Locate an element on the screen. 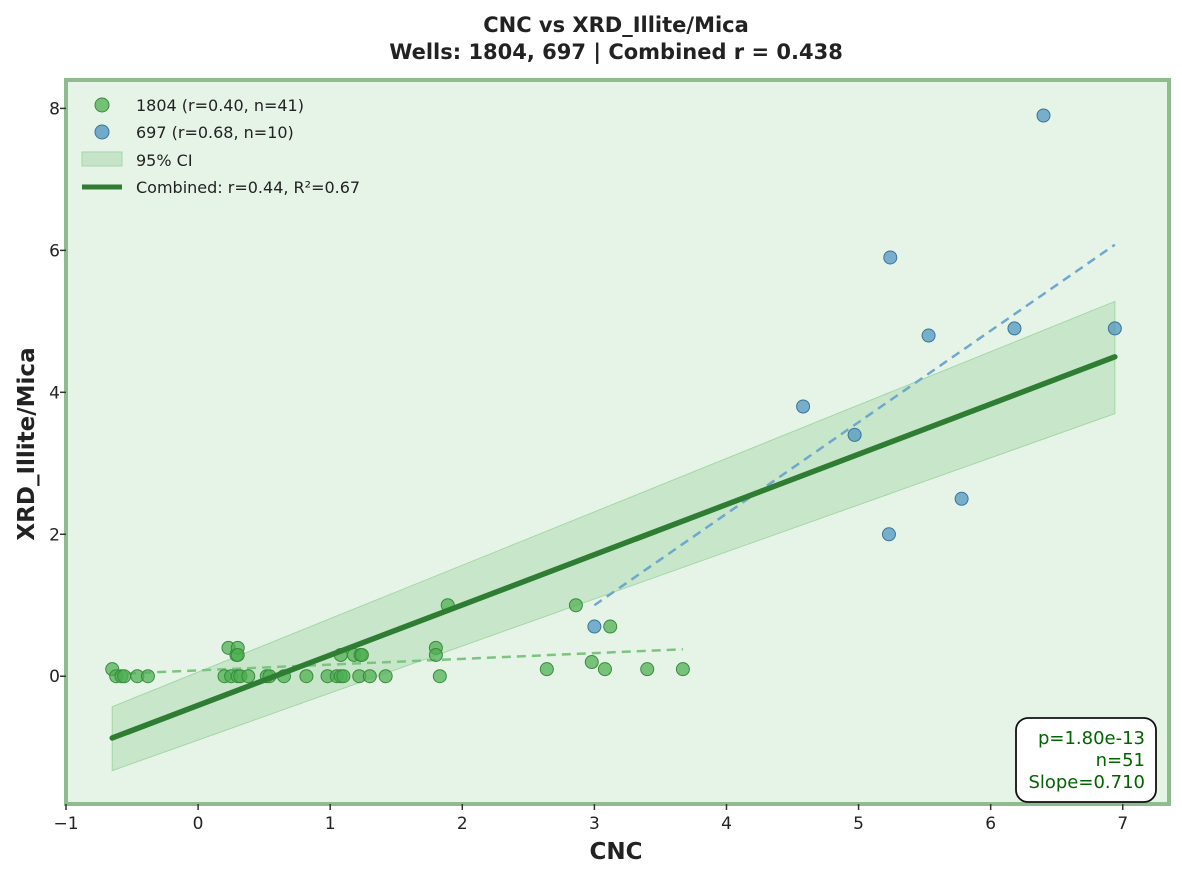 The image size is (1182, 880). x-tick-label: 1 is located at coordinates (330, 824).